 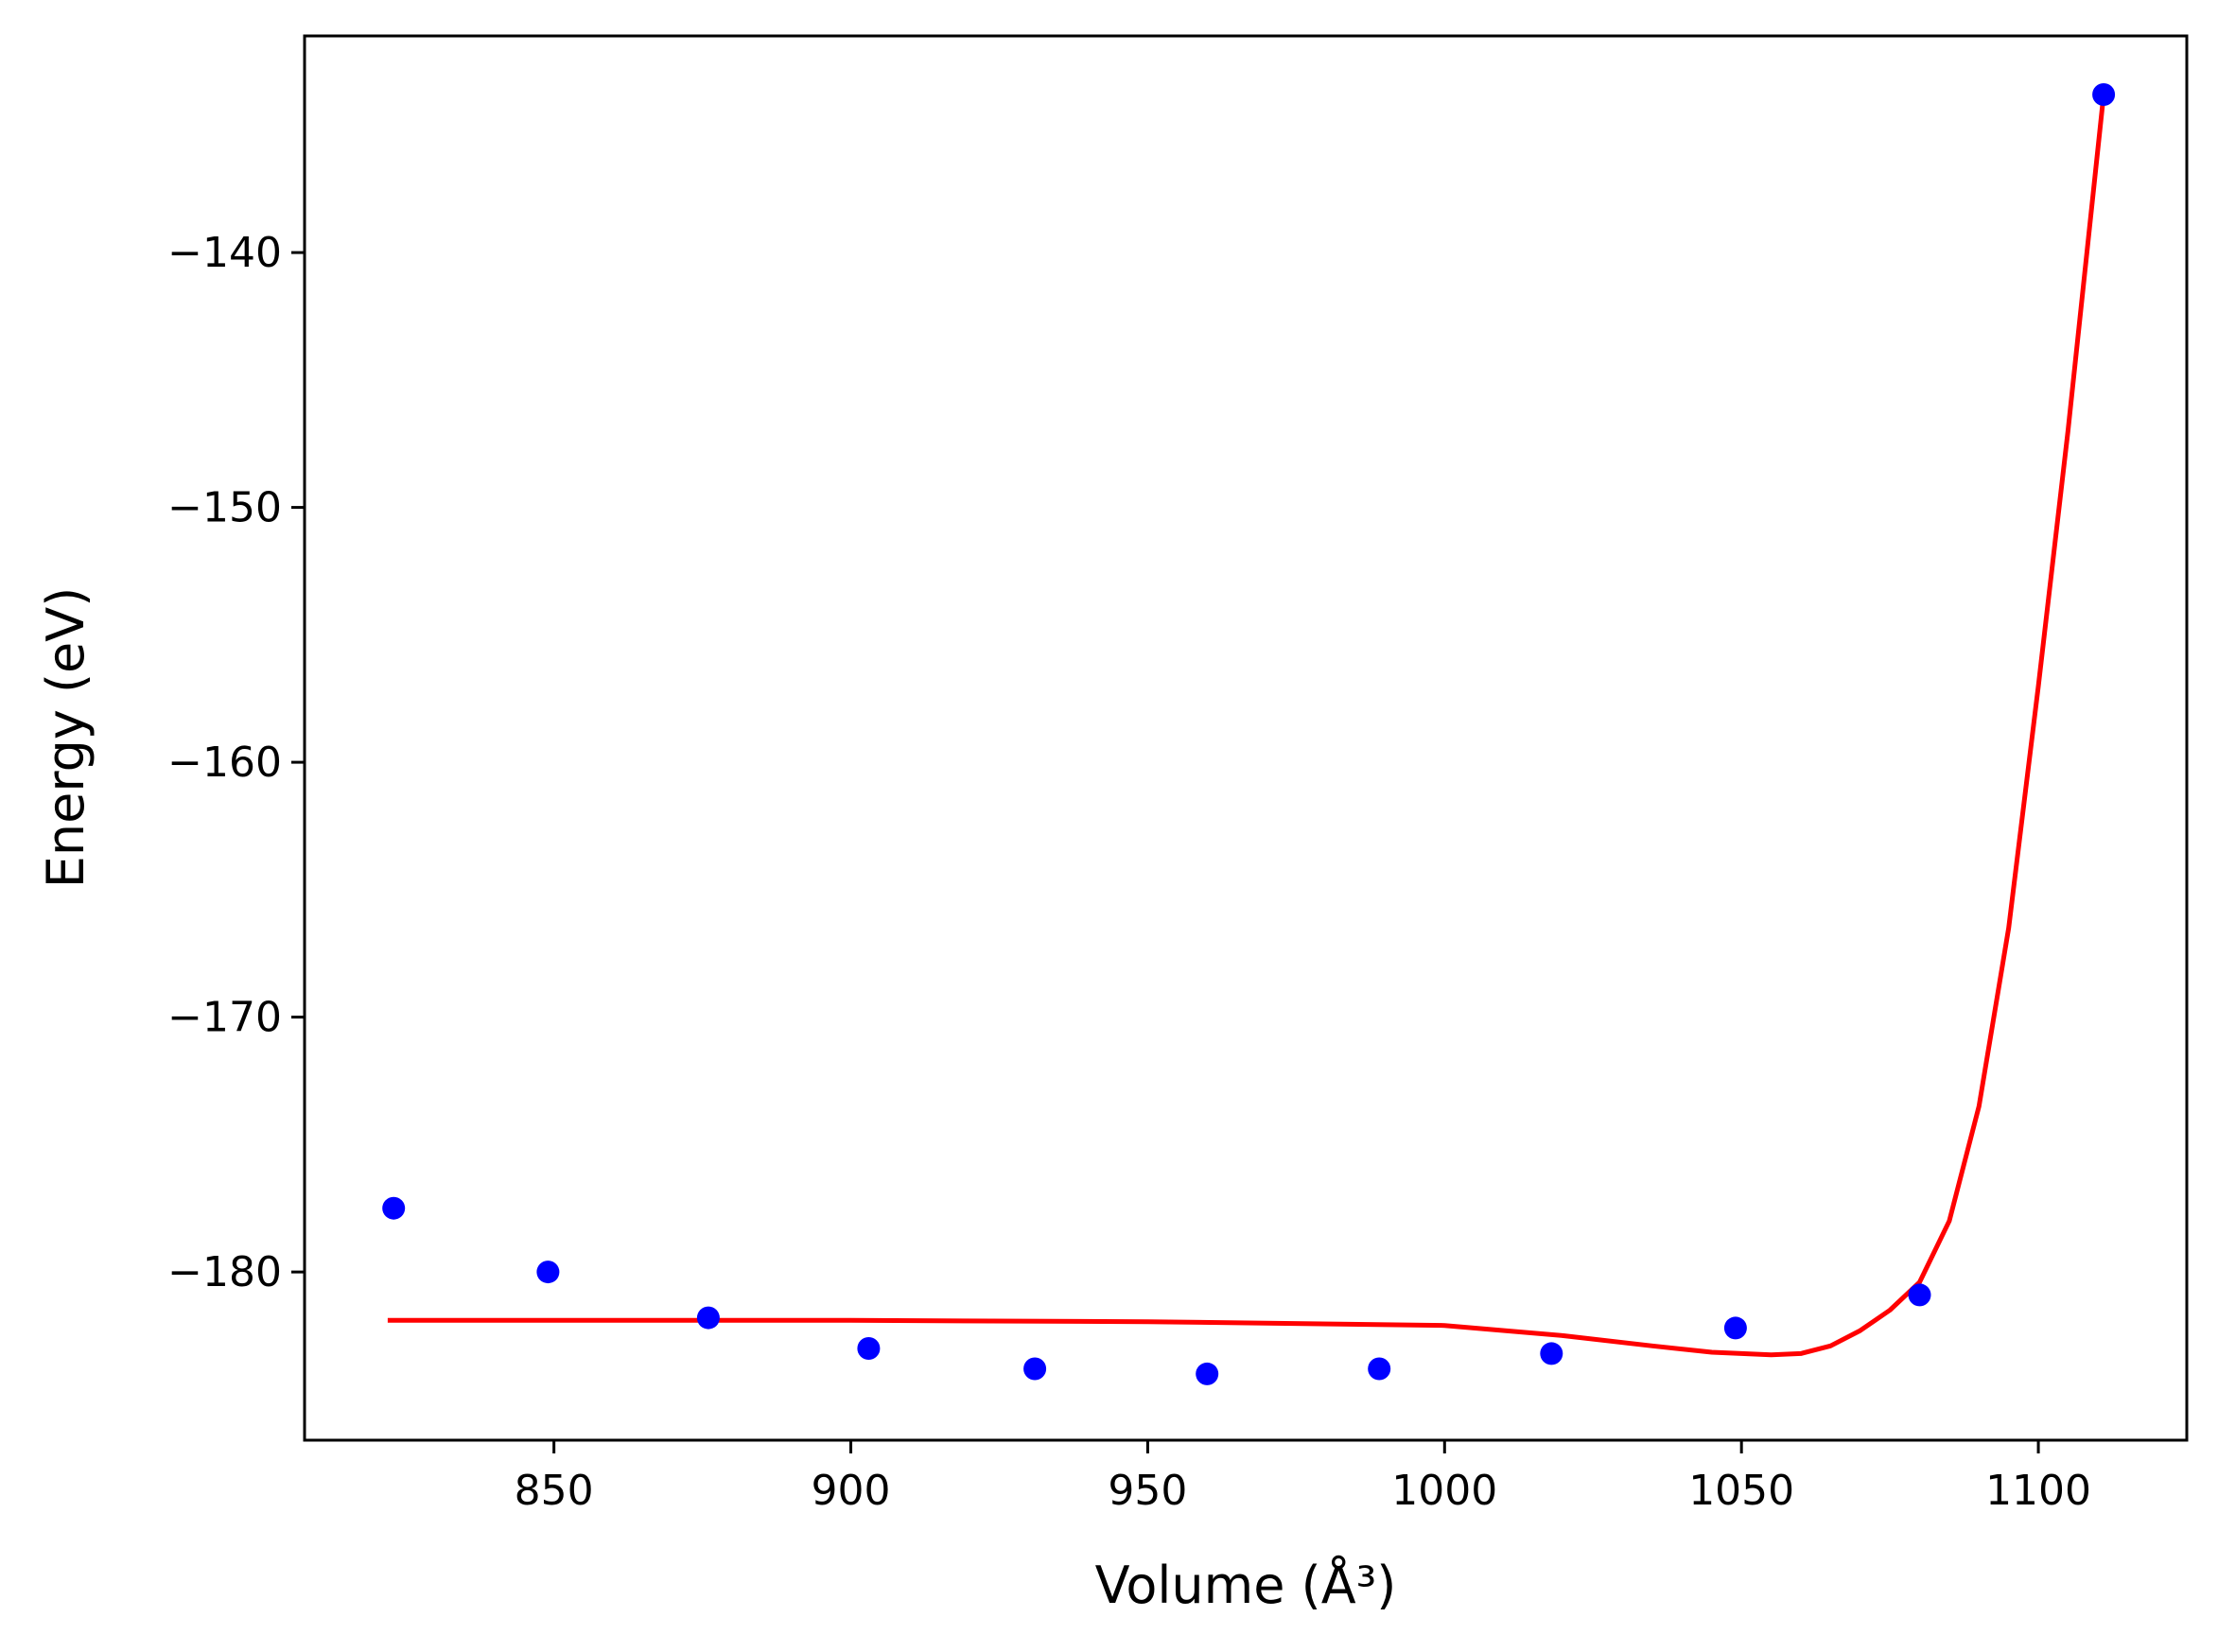 What do you see at coordinates (1246, 1585) in the screenshot?
I see `x-axis-label: Volume (Å³)` at bounding box center [1246, 1585].